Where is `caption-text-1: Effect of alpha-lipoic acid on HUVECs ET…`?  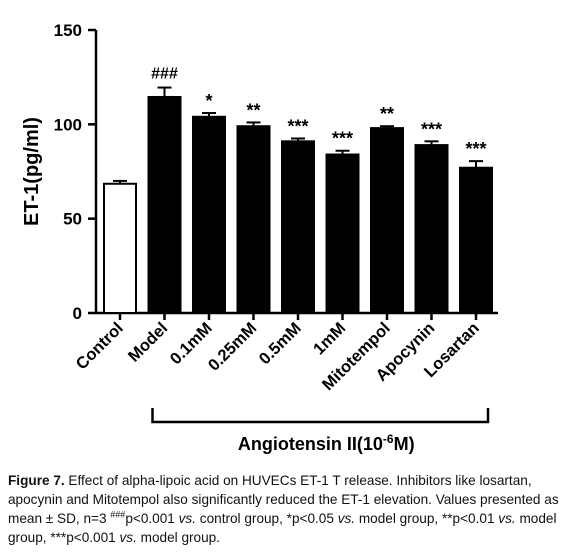 caption-text-1: Effect of alpha-lipoic acid on HUVECs ET… is located at coordinates (283, 499).